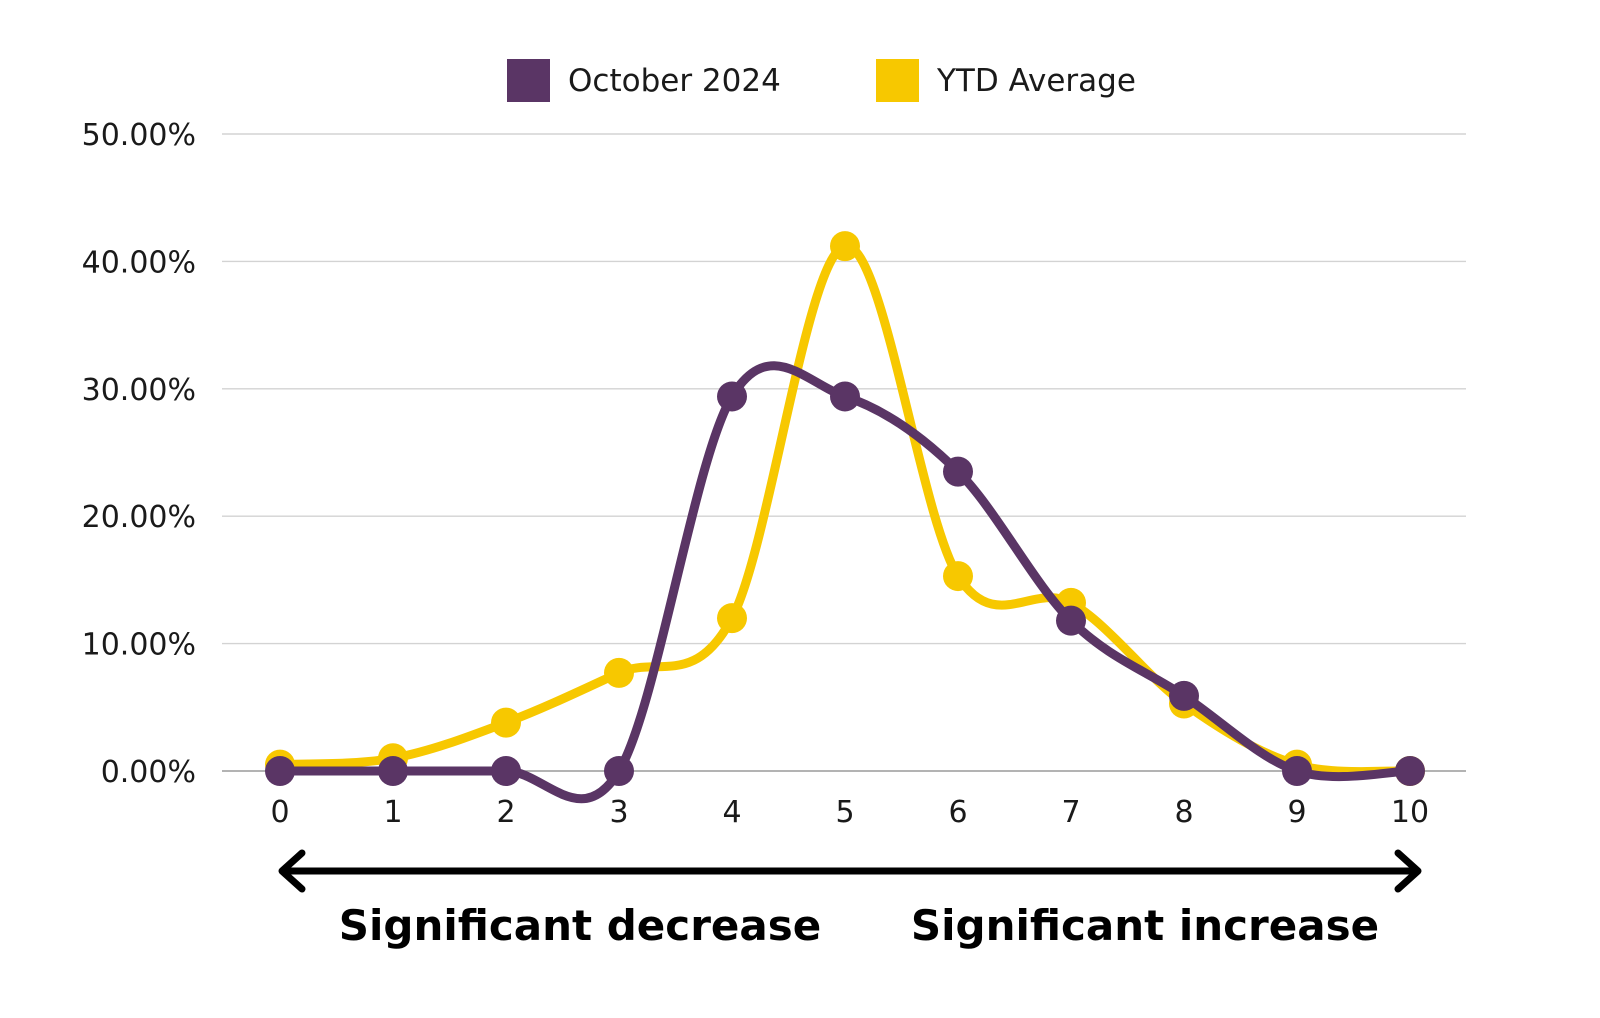 The image size is (1600, 1018). Describe the element at coordinates (580, 925) in the screenshot. I see `annotation-significant-decrease: Significant decrease` at that location.